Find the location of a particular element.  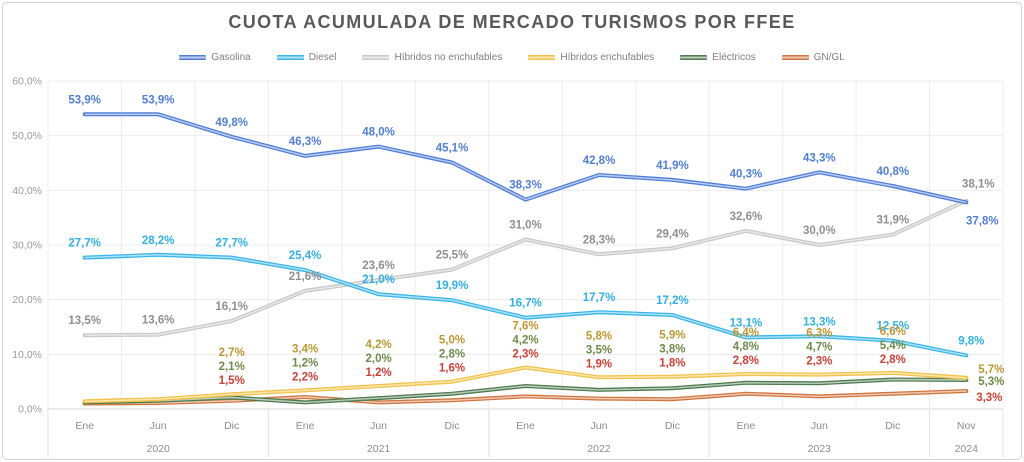

x-axis-year-label: 2021 is located at coordinates (379, 449).